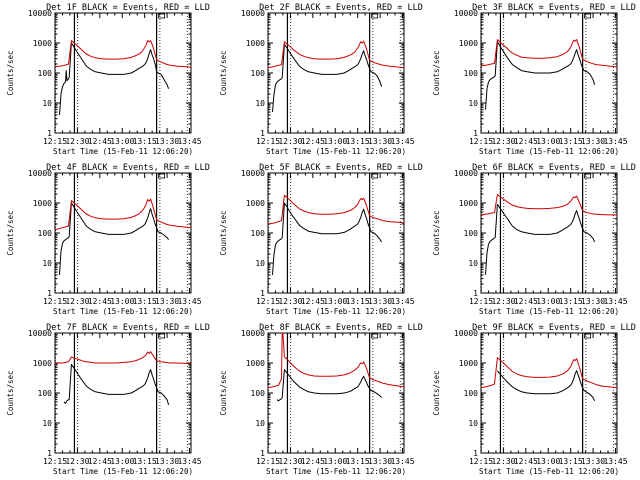  Describe the element at coordinates (554, 8) in the screenshot. I see `chart-title: Det 3F BLACK = Events, RED = LLD` at that location.